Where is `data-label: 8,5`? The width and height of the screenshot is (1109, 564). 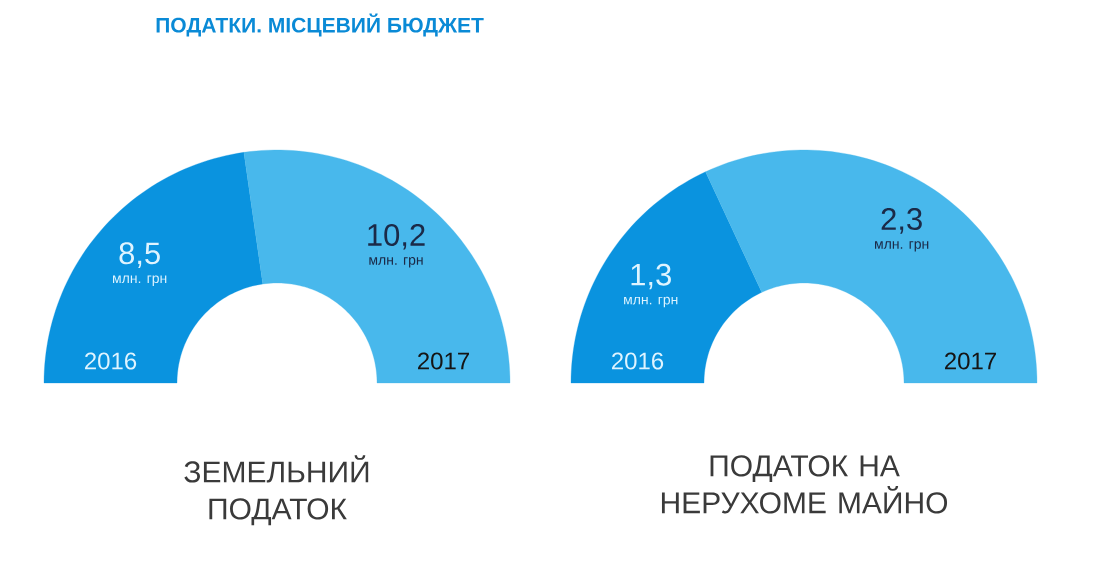 data-label: 8,5 is located at coordinates (139, 255).